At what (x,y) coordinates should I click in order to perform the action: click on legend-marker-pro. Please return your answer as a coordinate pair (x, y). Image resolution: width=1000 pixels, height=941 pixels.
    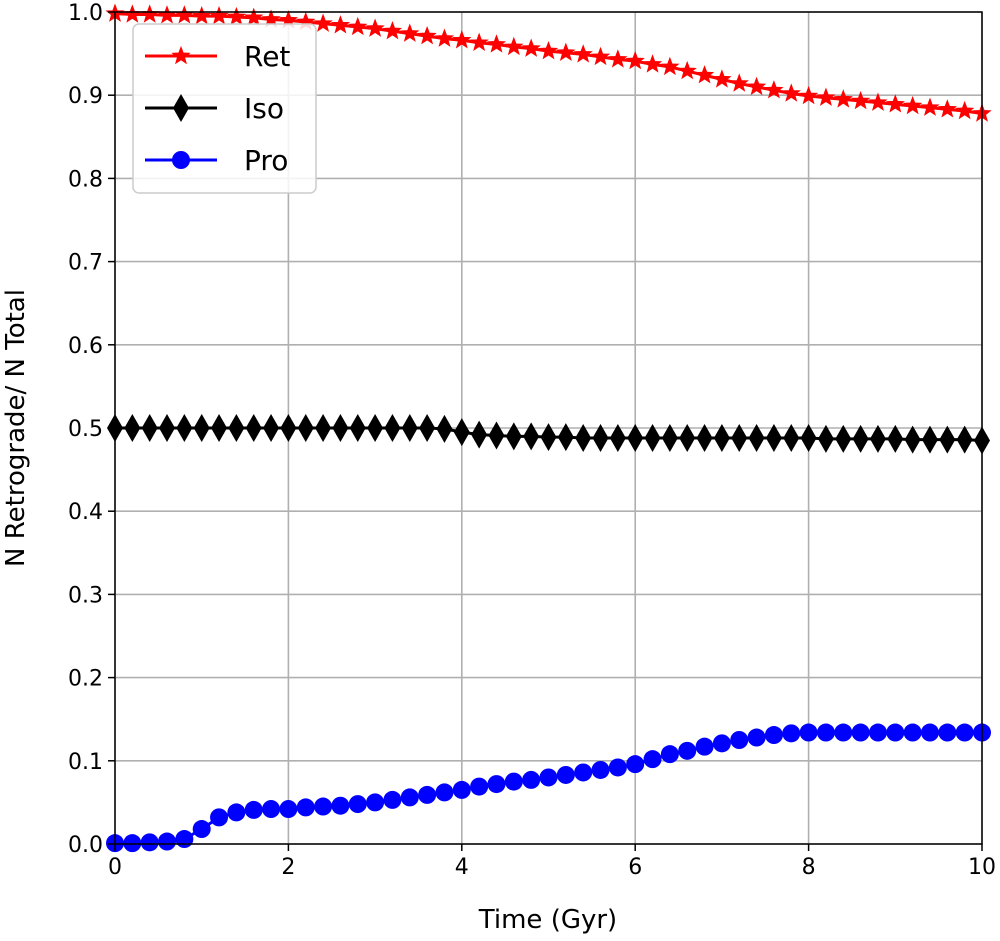
    Looking at the image, I should click on (181, 160).